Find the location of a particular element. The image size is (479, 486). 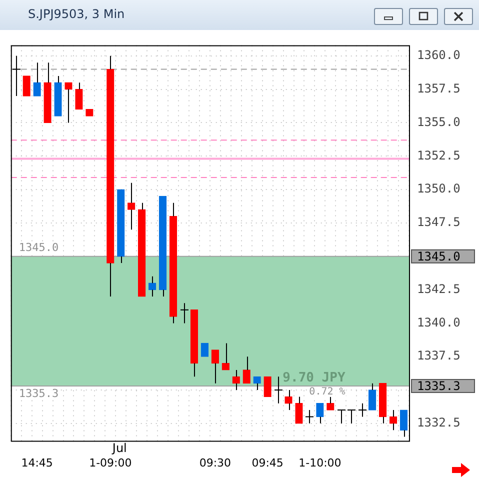

band-label: 9.70 JPY is located at coordinates (314, 378).